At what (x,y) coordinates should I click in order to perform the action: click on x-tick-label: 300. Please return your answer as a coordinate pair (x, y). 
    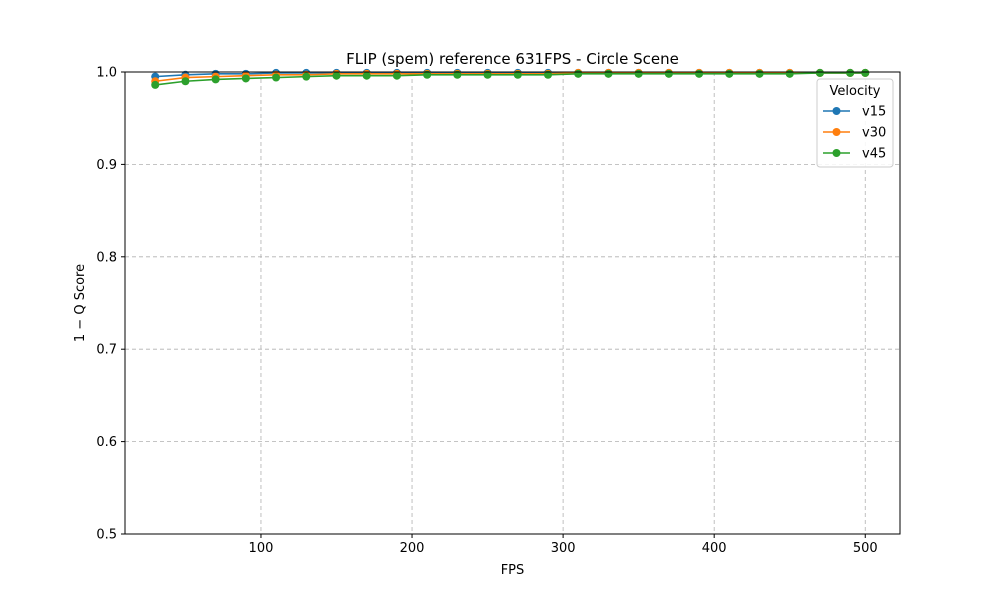
    Looking at the image, I should click on (563, 548).